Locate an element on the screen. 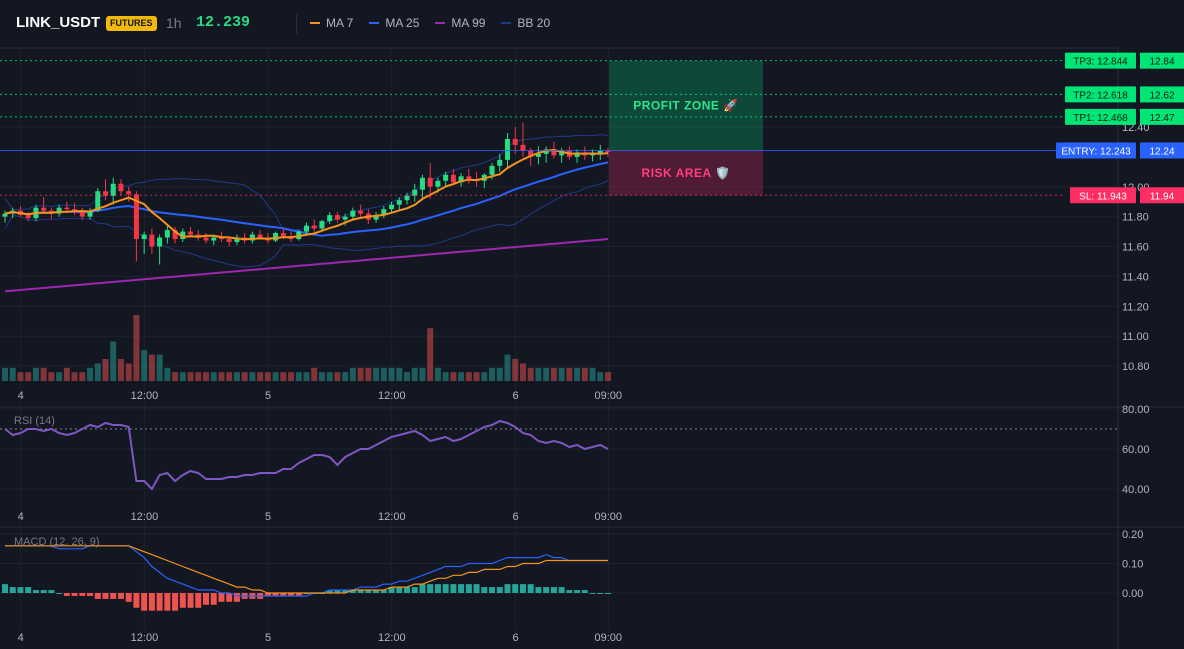 The width and height of the screenshot is (1184, 649). main-time-label: 12:00 is located at coordinates (392, 396).